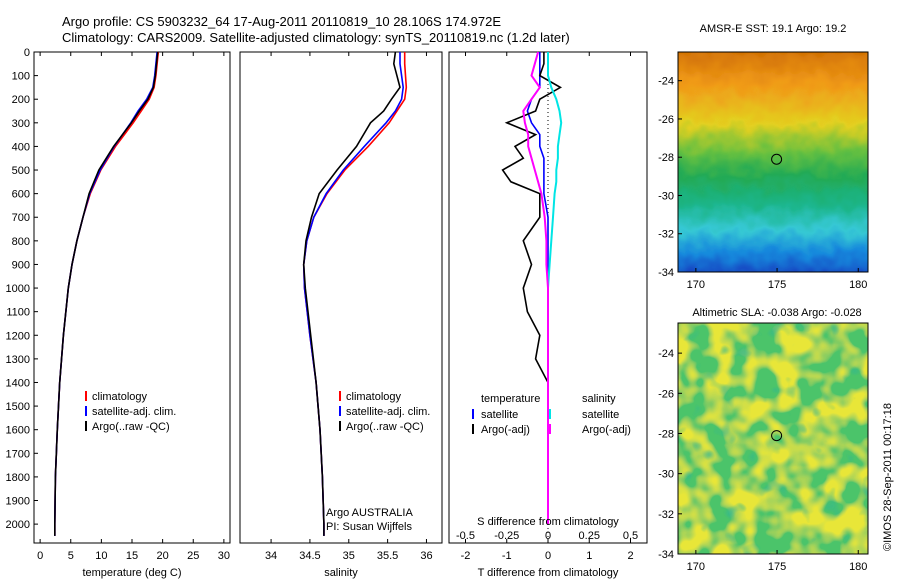  Describe the element at coordinates (21, 195) in the screenshot. I see `y-tick-label: 600` at that location.